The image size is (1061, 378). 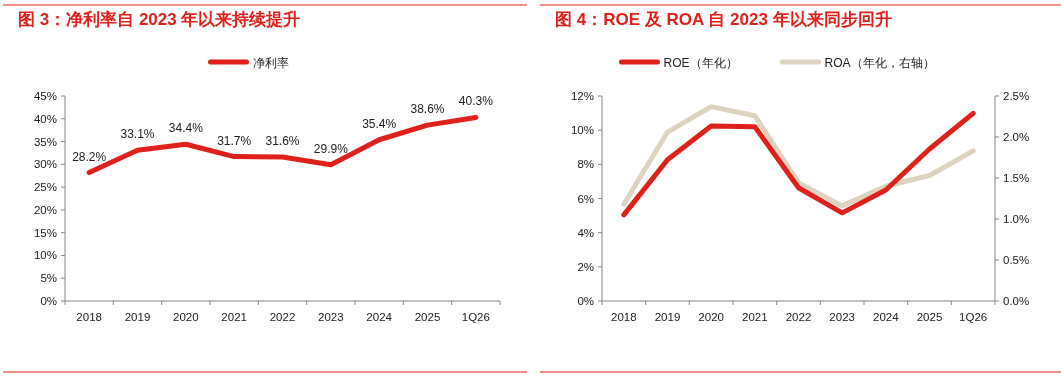 What do you see at coordinates (1016, 137) in the screenshot?
I see `y2-tick-label: 2.0%` at bounding box center [1016, 137].